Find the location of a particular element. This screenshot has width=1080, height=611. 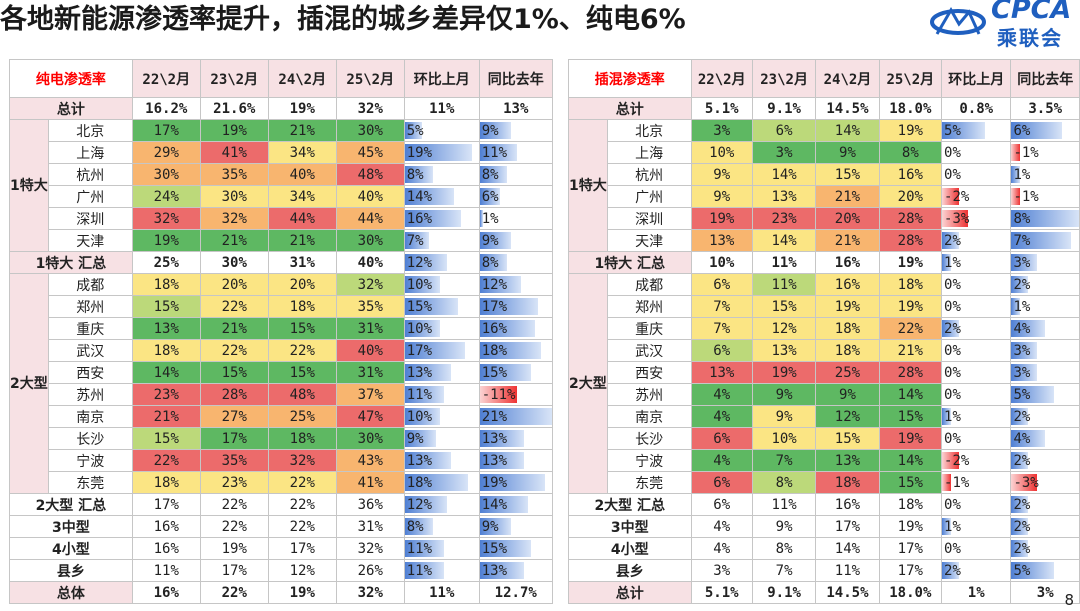

row-label: 4小型 is located at coordinates (71, 548).